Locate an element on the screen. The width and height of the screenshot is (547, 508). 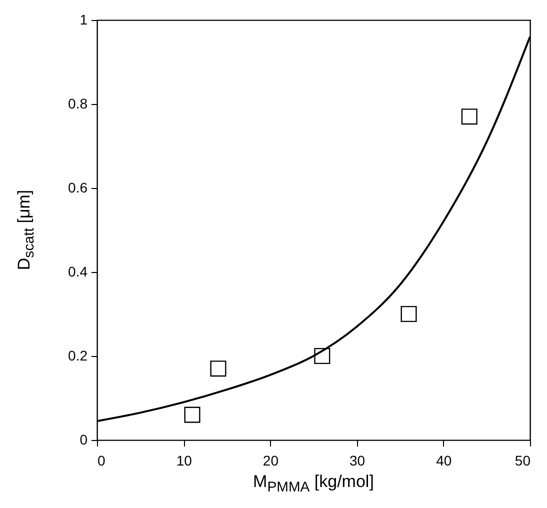
y-tick-label: 0.8 is located at coordinates (78, 104).